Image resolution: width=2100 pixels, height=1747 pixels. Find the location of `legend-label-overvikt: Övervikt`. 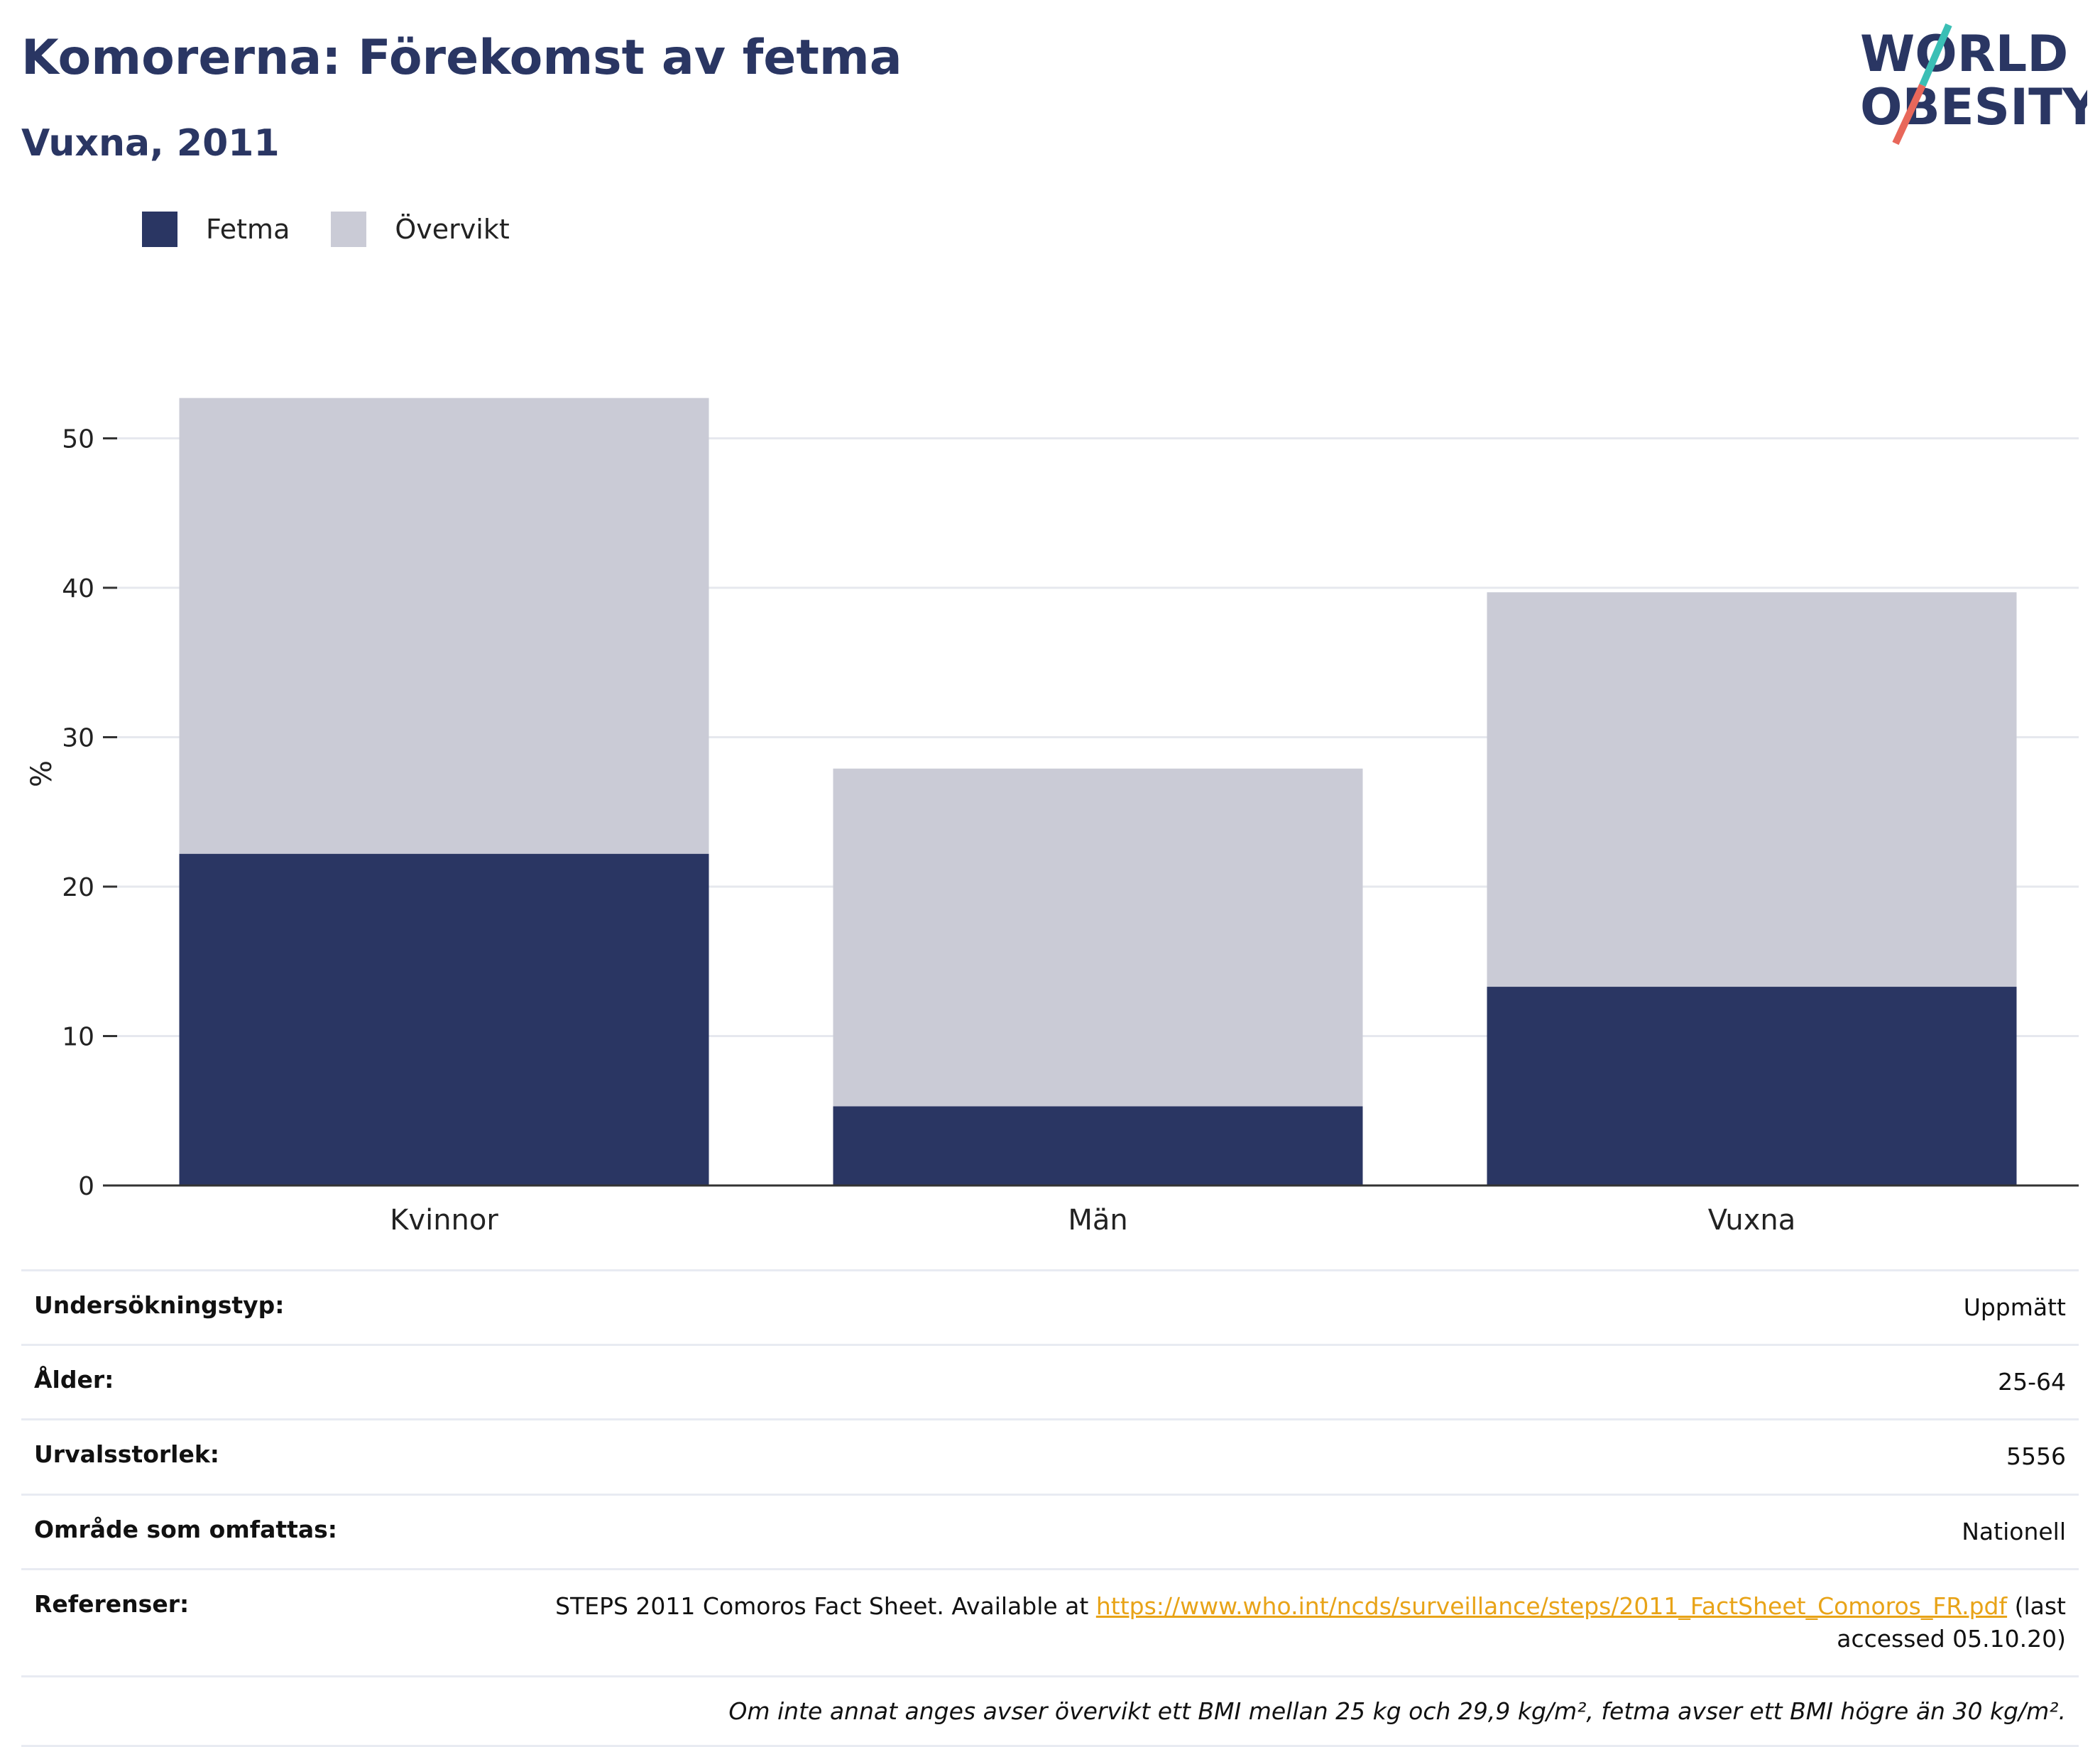

legend-label-overvikt: Övervikt is located at coordinates (452, 229).